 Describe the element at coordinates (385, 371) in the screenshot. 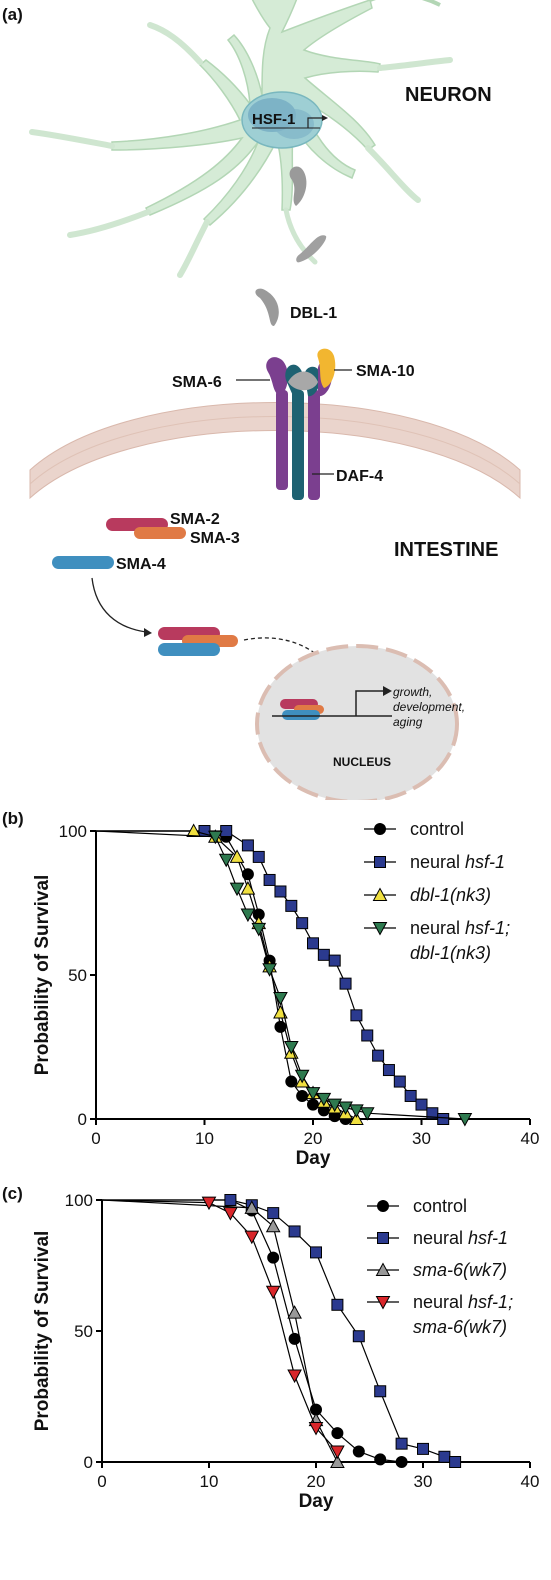

I see `sma10-label: SMA-10` at that location.